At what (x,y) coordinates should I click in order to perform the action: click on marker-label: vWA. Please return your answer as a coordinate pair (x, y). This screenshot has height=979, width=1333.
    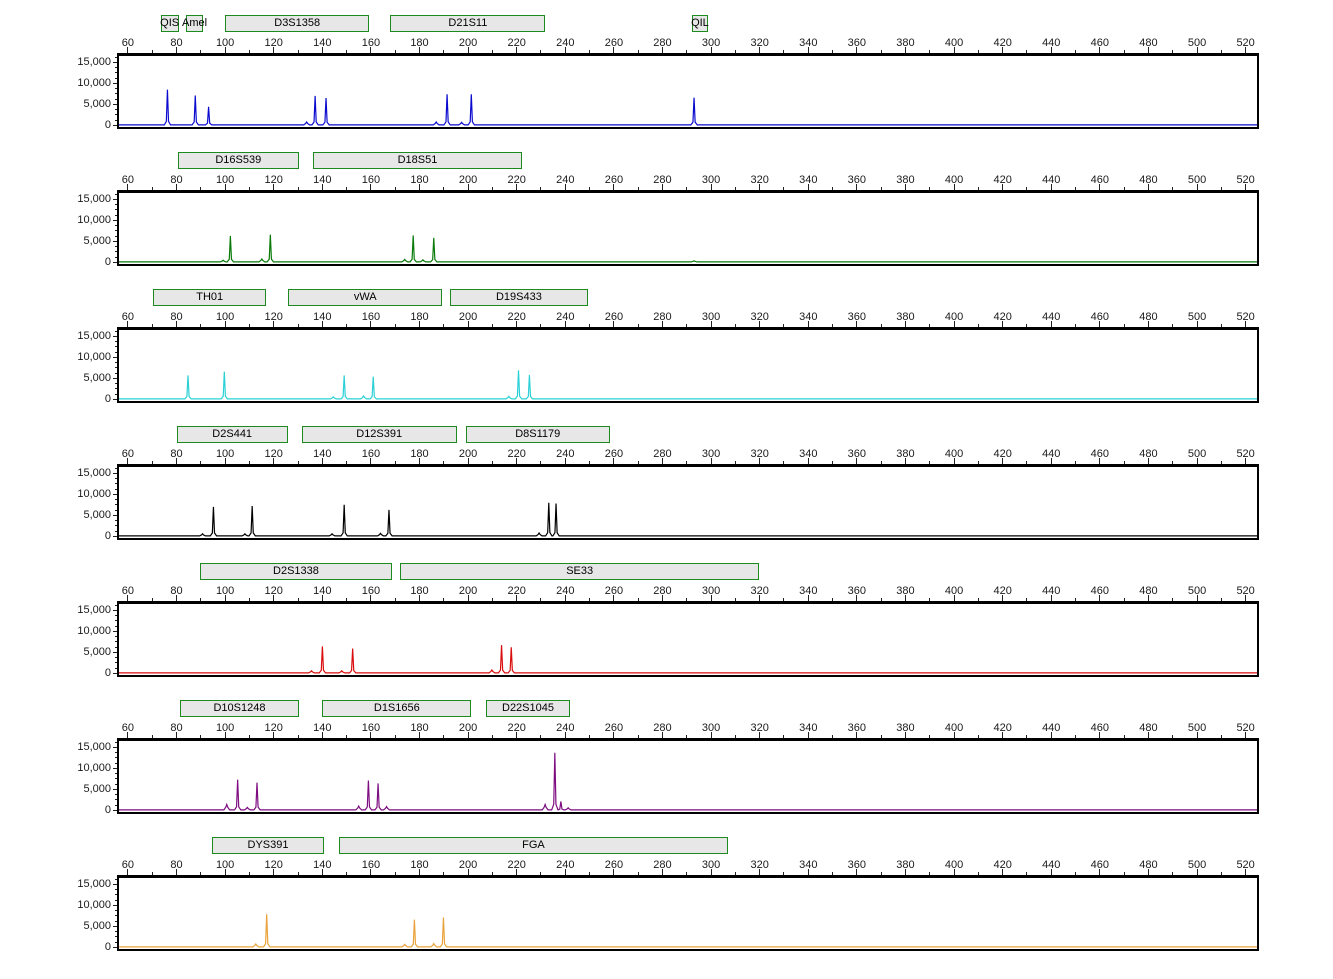
    Looking at the image, I should click on (365, 297).